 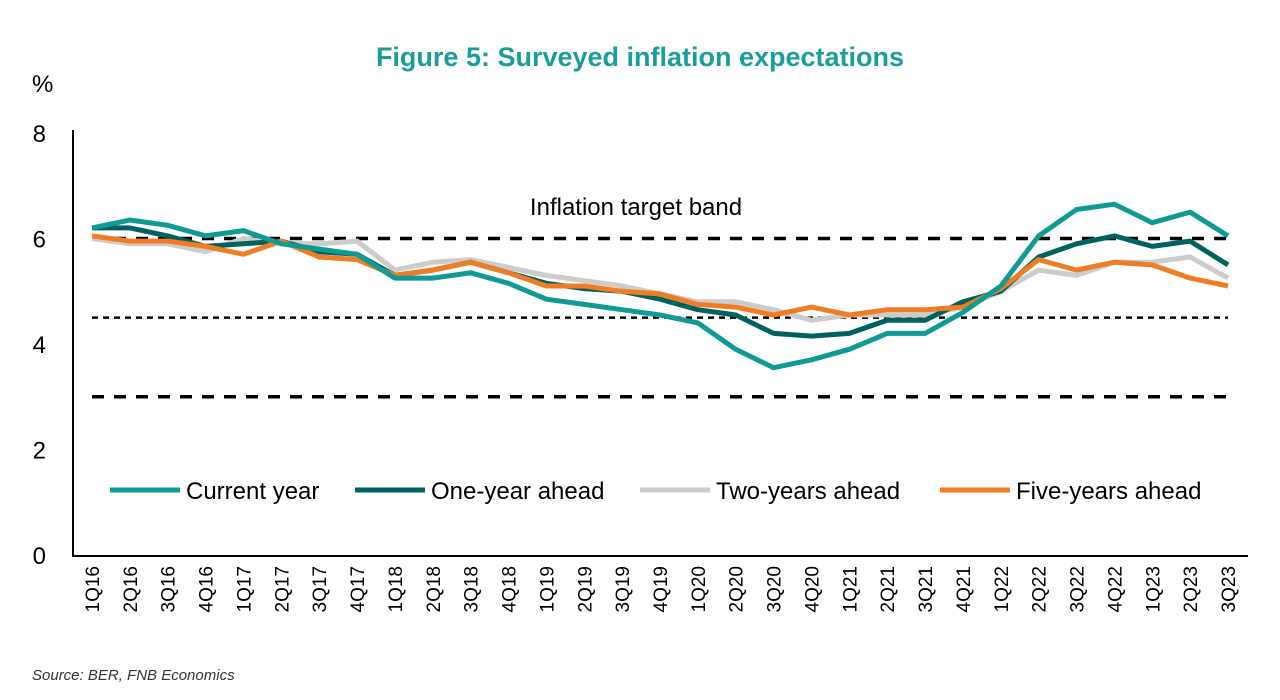 What do you see at coordinates (660, 275) in the screenshot?
I see `series-line-five-years-ahead` at bounding box center [660, 275].